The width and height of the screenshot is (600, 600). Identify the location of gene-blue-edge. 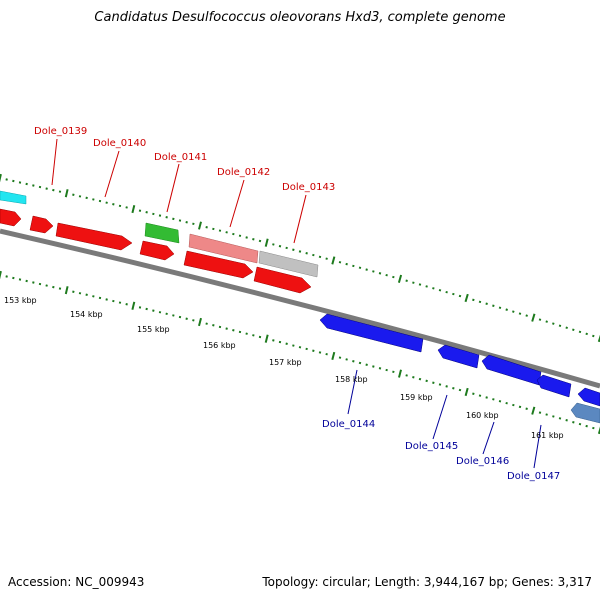
(588, 397).